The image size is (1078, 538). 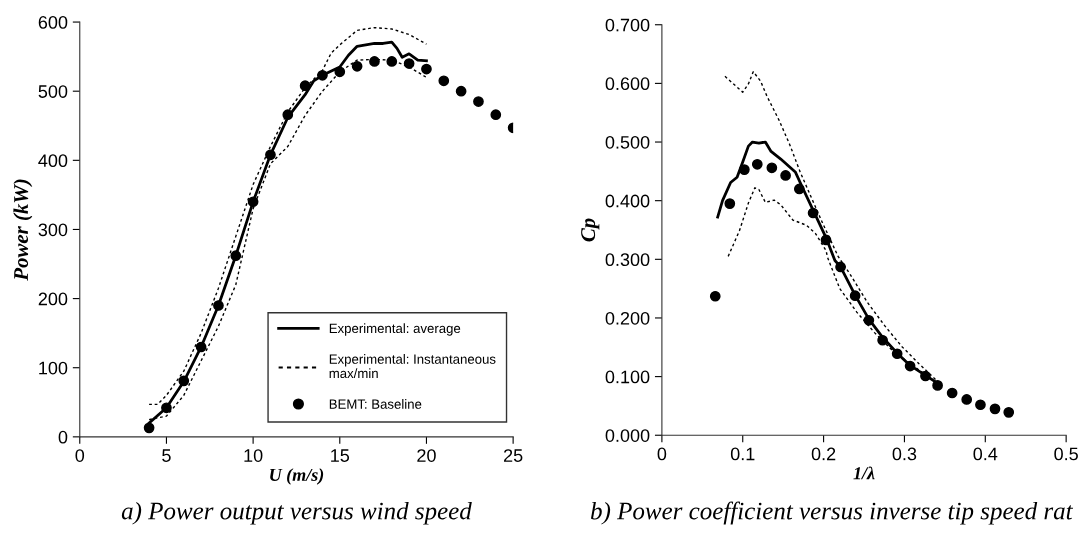 I want to click on y-tick-label: 0.400, so click(x=627, y=201).